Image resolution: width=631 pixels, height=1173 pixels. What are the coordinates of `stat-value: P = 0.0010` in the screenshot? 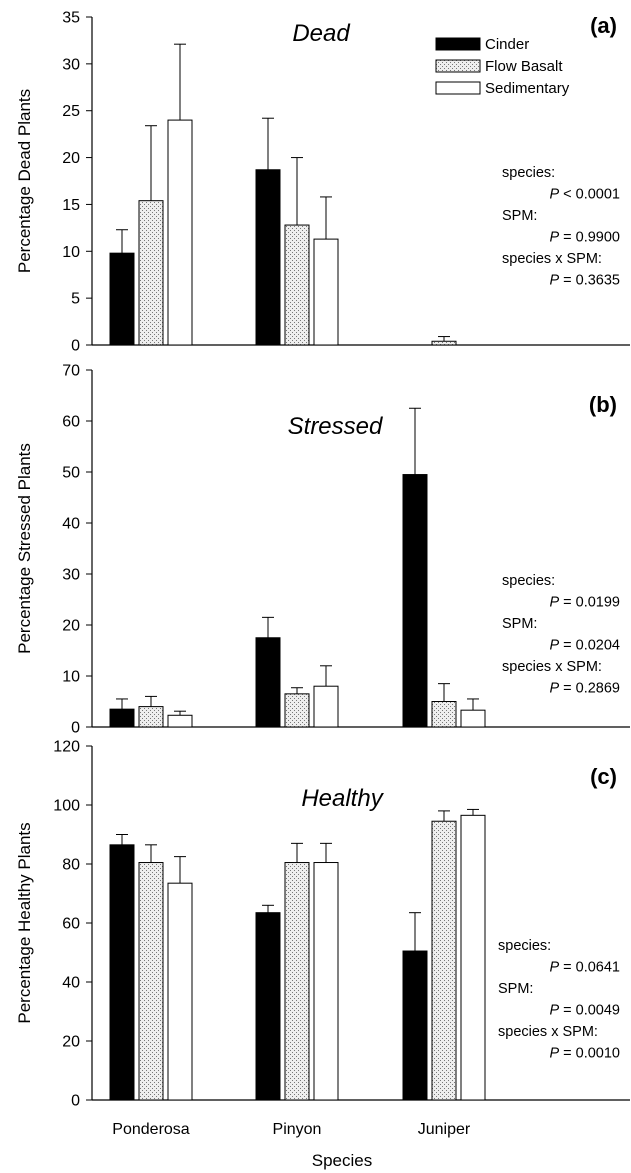 It's located at (584, 1054).